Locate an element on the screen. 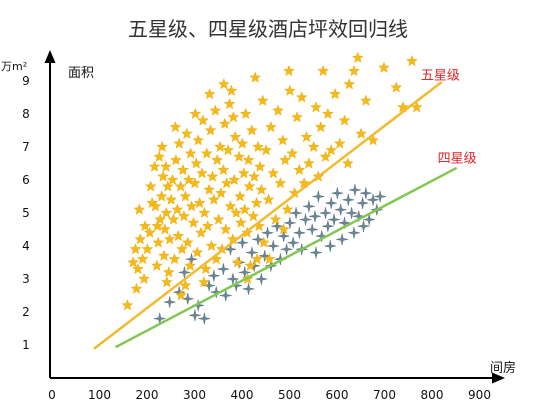 Image resolution: width=536 pixels, height=420 pixels. x-tick-label: 600 is located at coordinates (337, 395).